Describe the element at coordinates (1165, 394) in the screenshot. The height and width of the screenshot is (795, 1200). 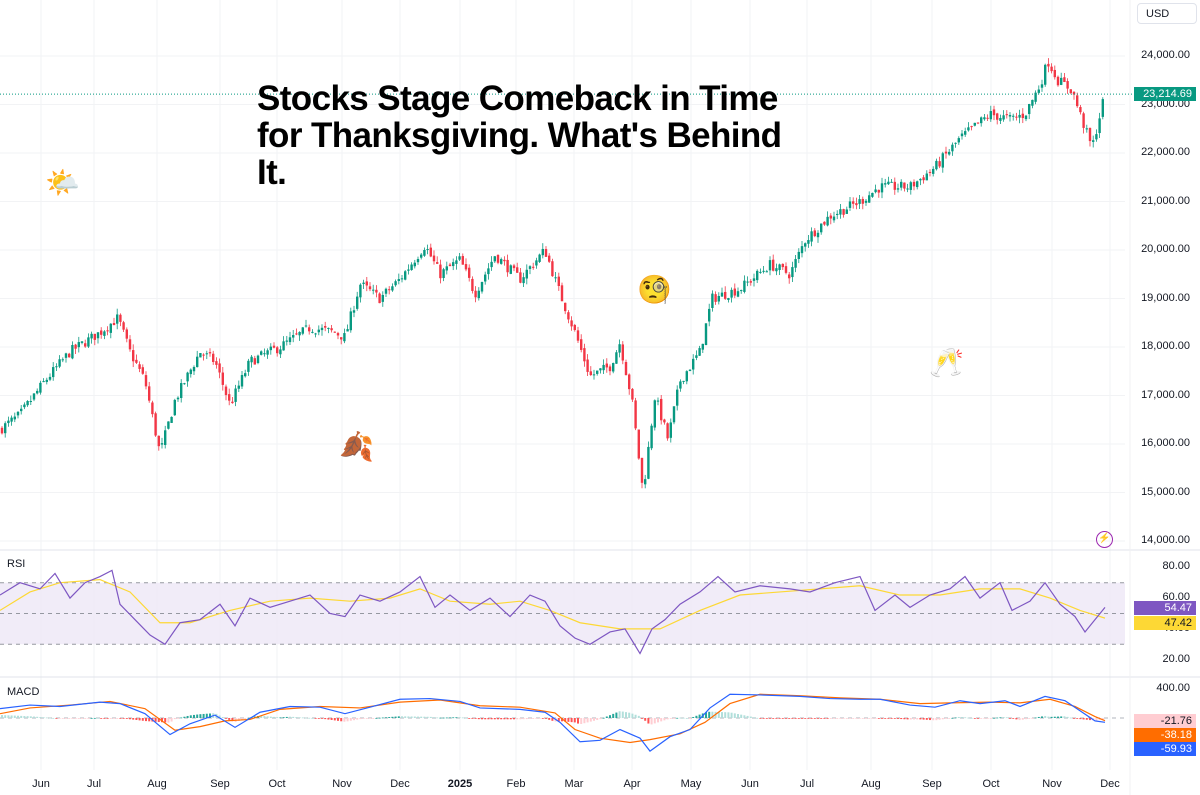
I see `price-axis-label: 17,000.00` at that location.